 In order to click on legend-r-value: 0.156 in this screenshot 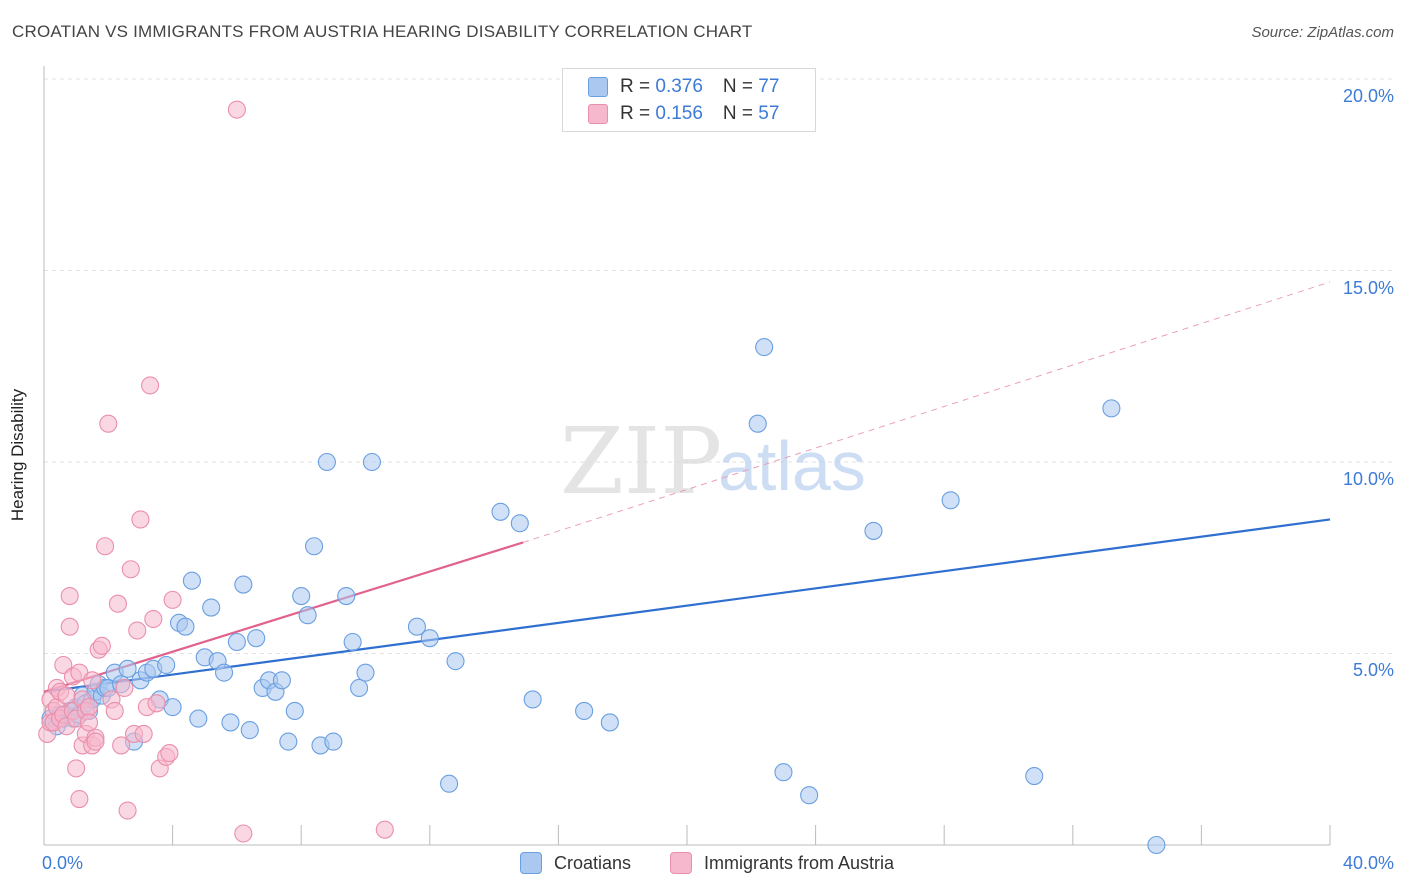, I will do `click(679, 113)`.